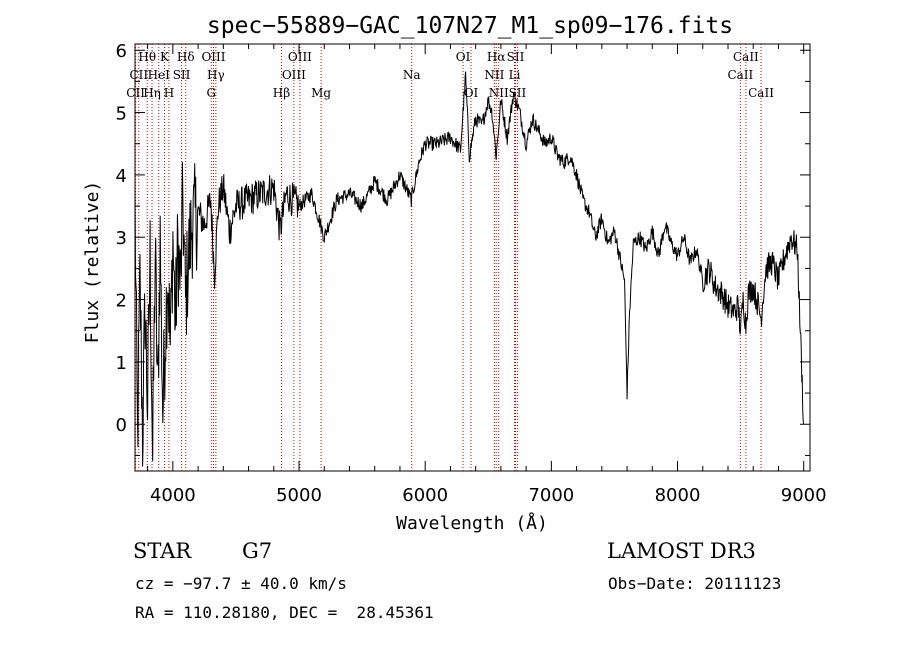  I want to click on y-tick-label-4: 4, so click(121, 176).